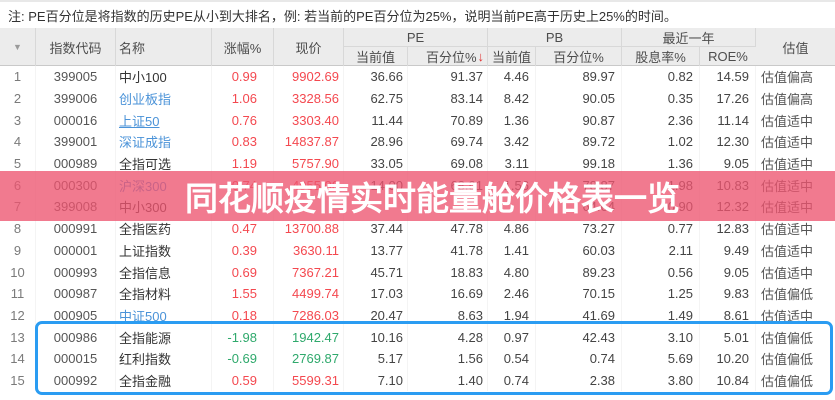 This screenshot has width=835, height=400. What do you see at coordinates (448, 120) in the screenshot?
I see `pe-percentile-value: 70.89` at bounding box center [448, 120].